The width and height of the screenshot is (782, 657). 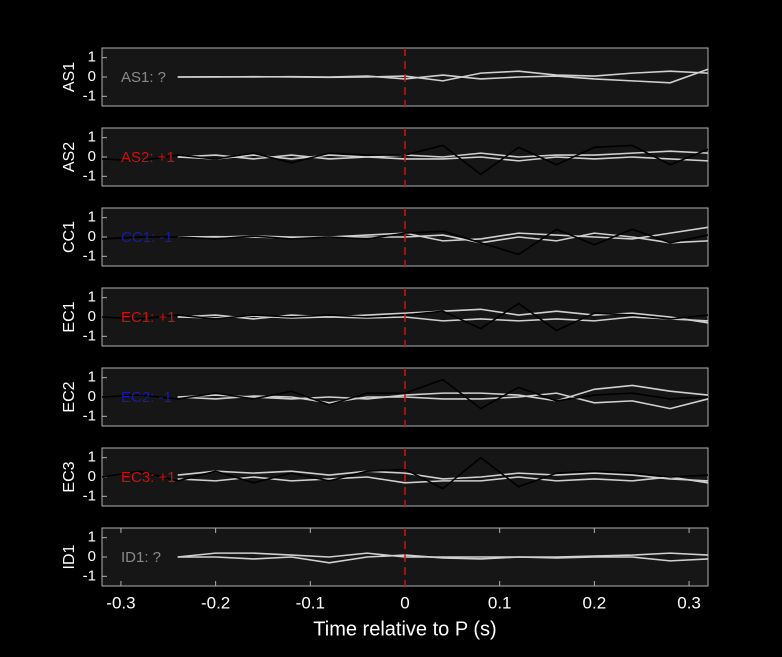 What do you see at coordinates (69, 237) in the screenshot?
I see `y-axis-label: CC1` at bounding box center [69, 237].